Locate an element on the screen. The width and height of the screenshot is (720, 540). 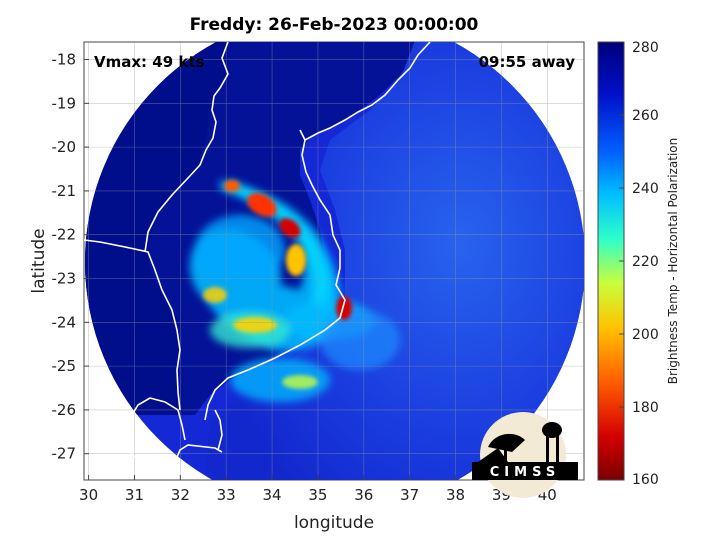
y-tick-label: -19 is located at coordinates (64, 103).